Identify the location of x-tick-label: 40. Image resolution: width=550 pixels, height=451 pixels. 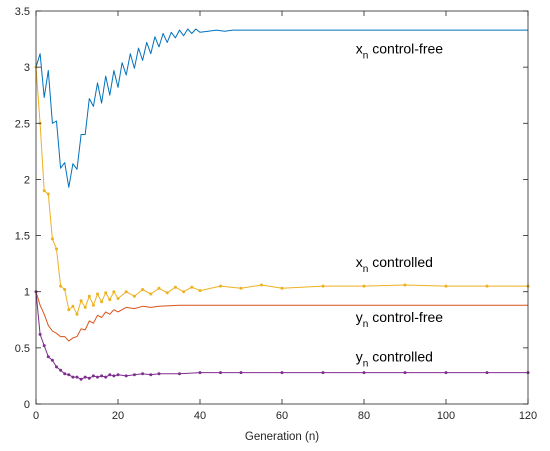
(200, 416).